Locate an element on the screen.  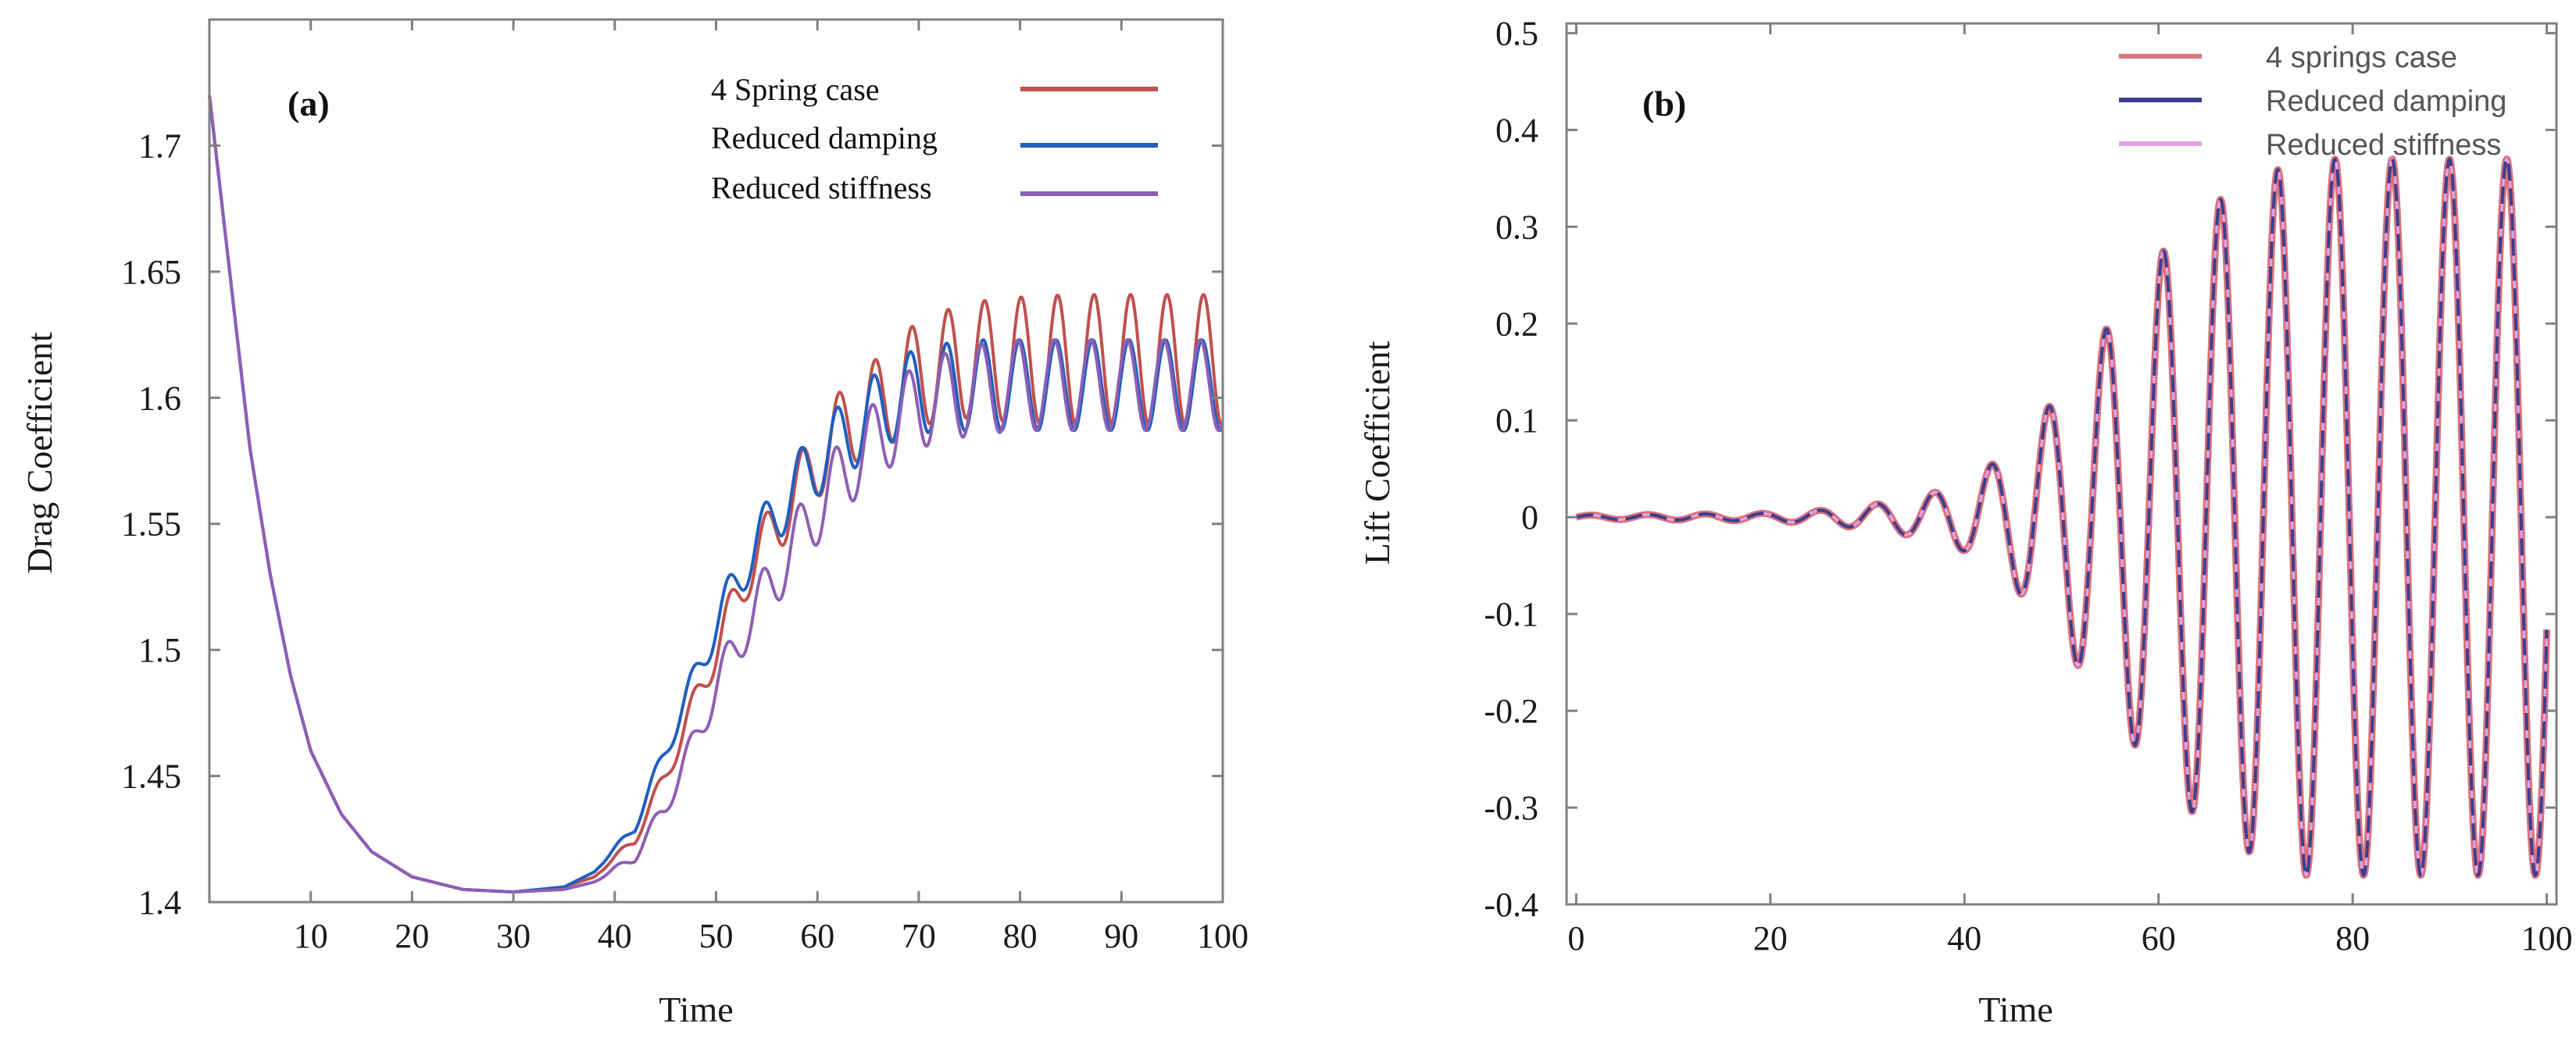
panel-b-legend-label-1: 4 springs case is located at coordinates (2362, 57).